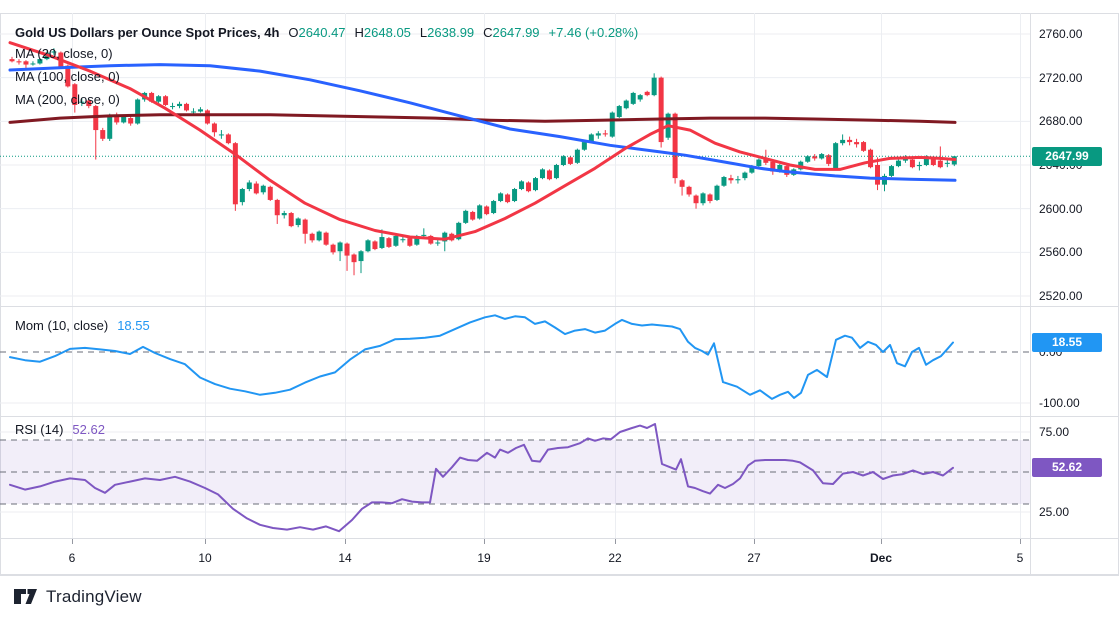 This screenshot has width=1119, height=621. What do you see at coordinates (345, 558) in the screenshot?
I see `time-tick-label: 14` at bounding box center [345, 558].